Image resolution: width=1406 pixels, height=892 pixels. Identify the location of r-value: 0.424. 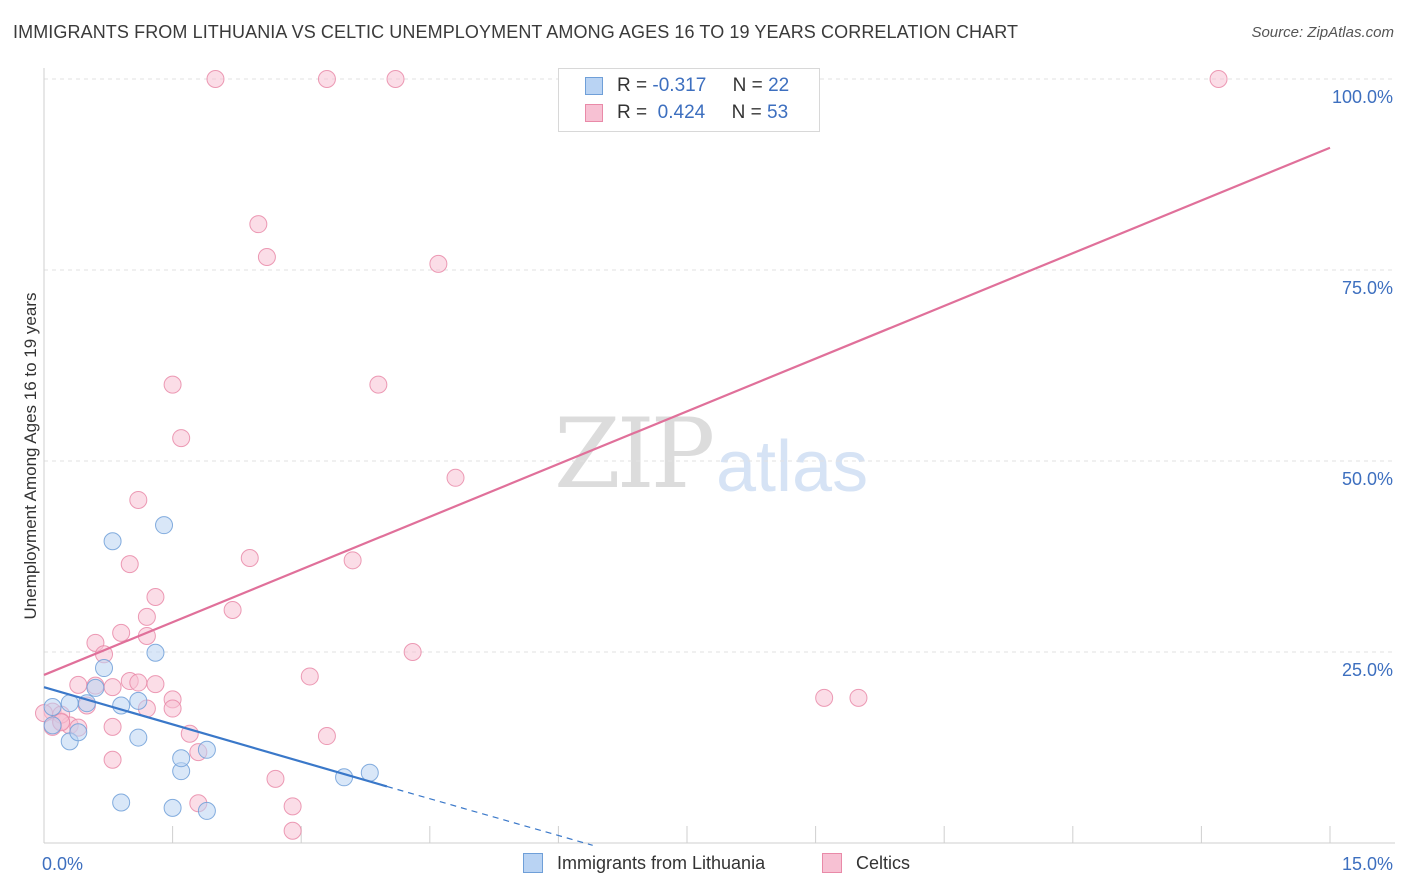
(679, 112).